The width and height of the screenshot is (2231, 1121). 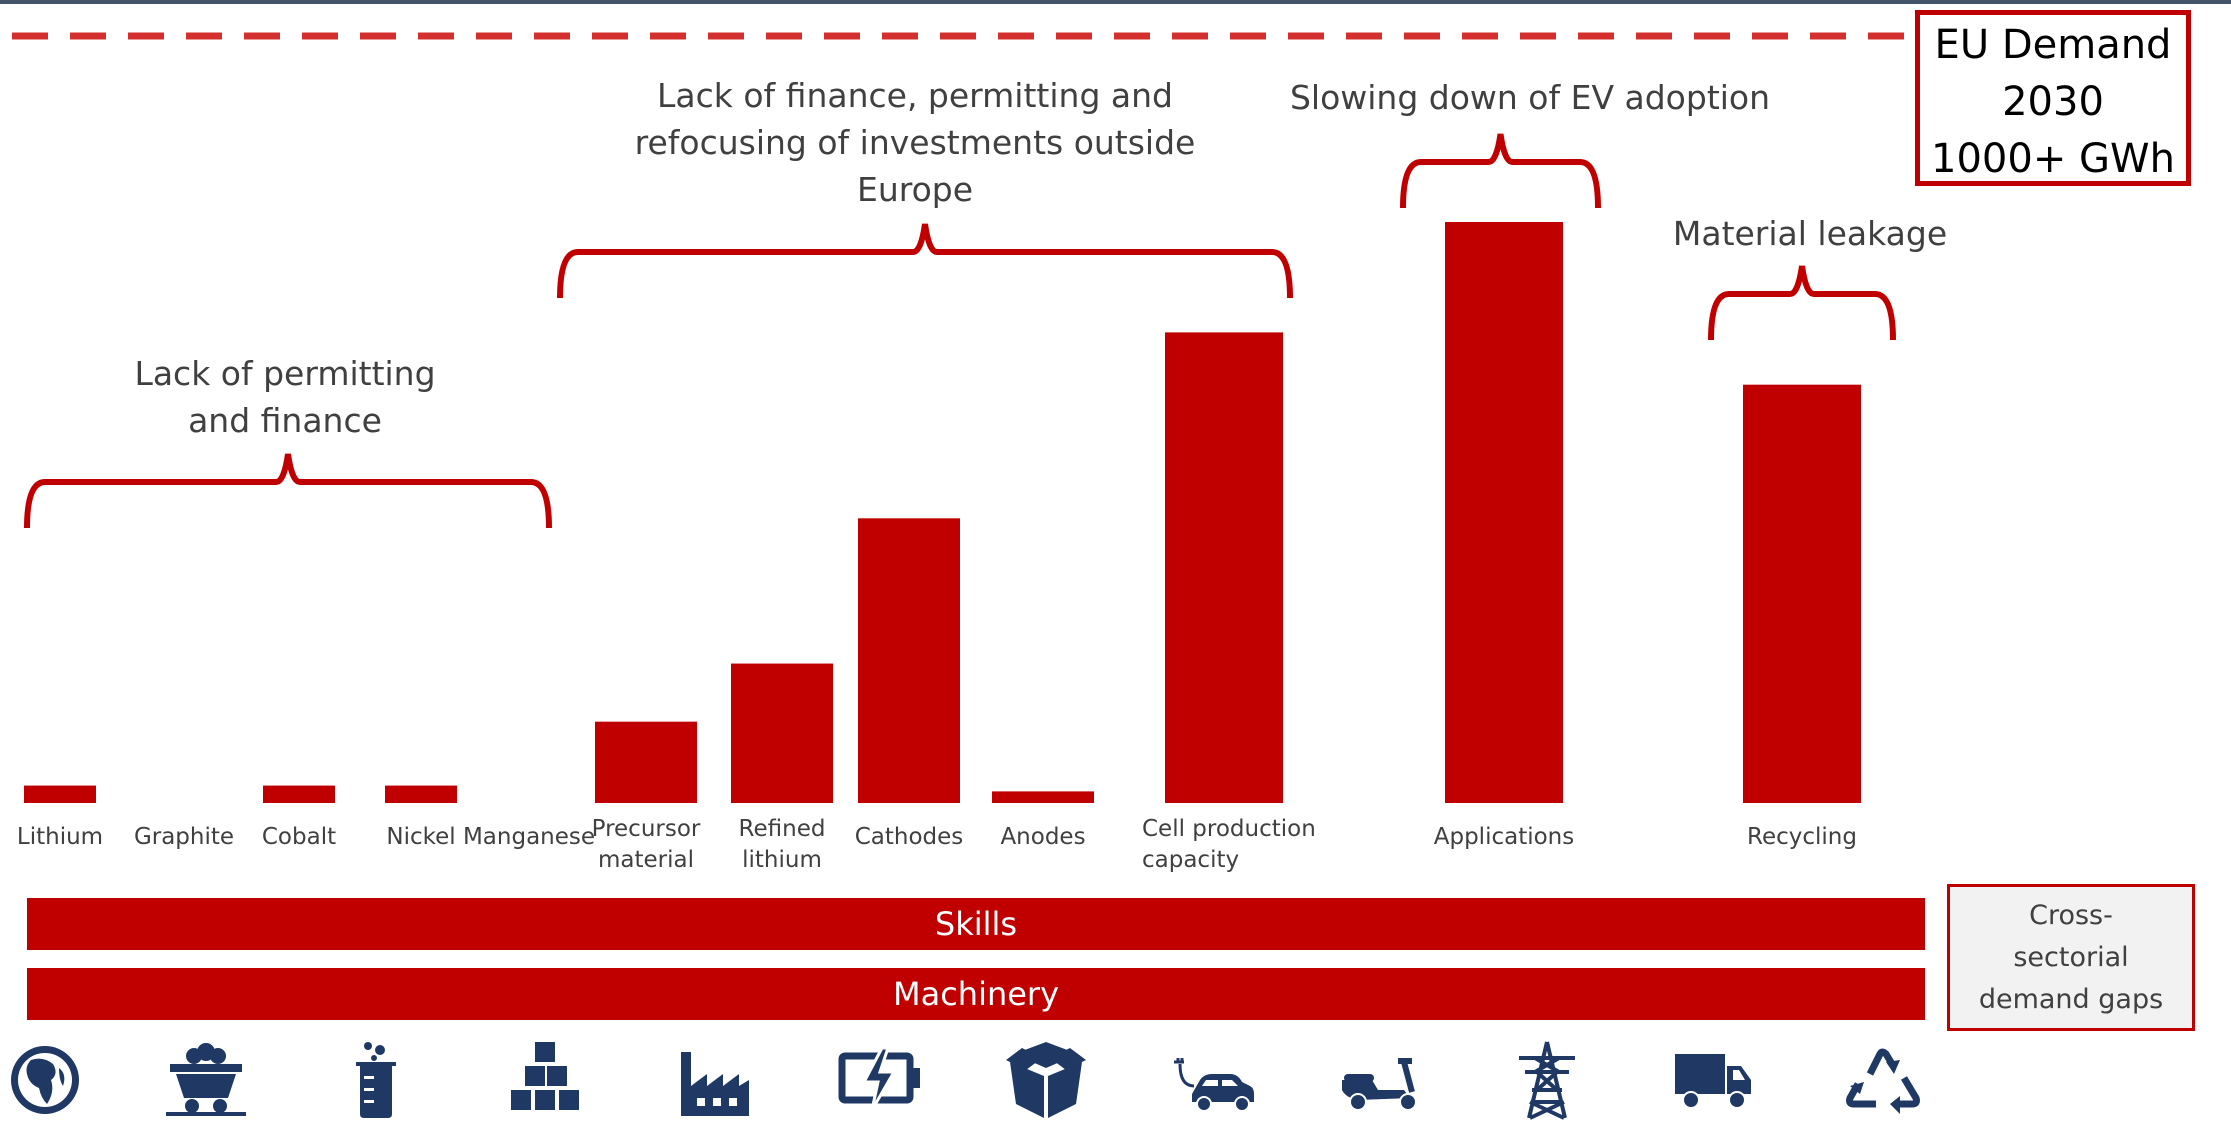 What do you see at coordinates (1802, 593) in the screenshot?
I see `bar-recycling` at bounding box center [1802, 593].